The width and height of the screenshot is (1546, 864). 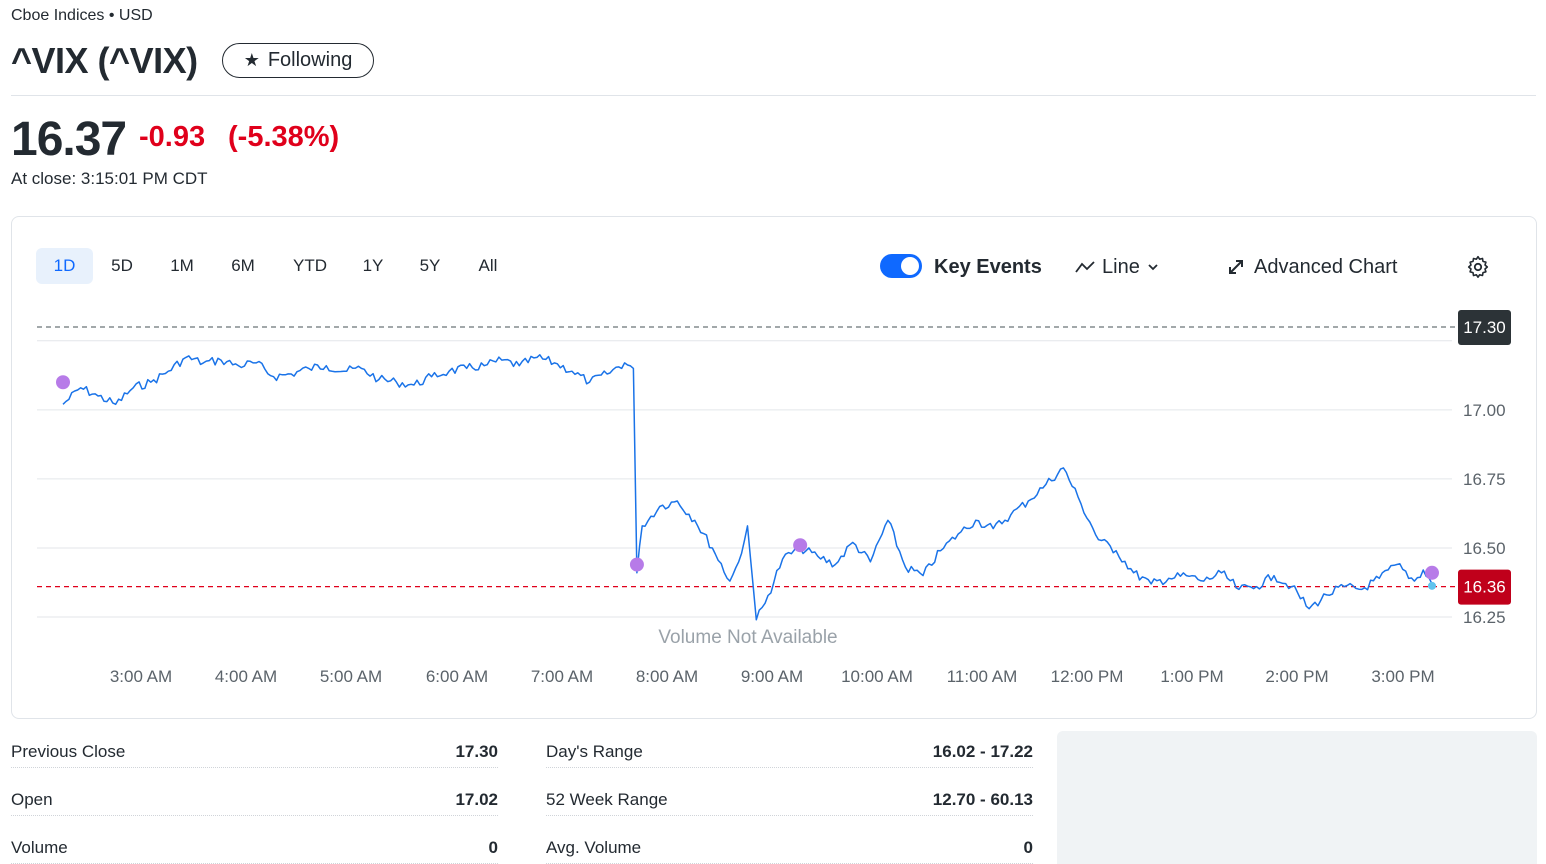 What do you see at coordinates (877, 676) in the screenshot?
I see `x-tick-label: 10:00 AM` at bounding box center [877, 676].